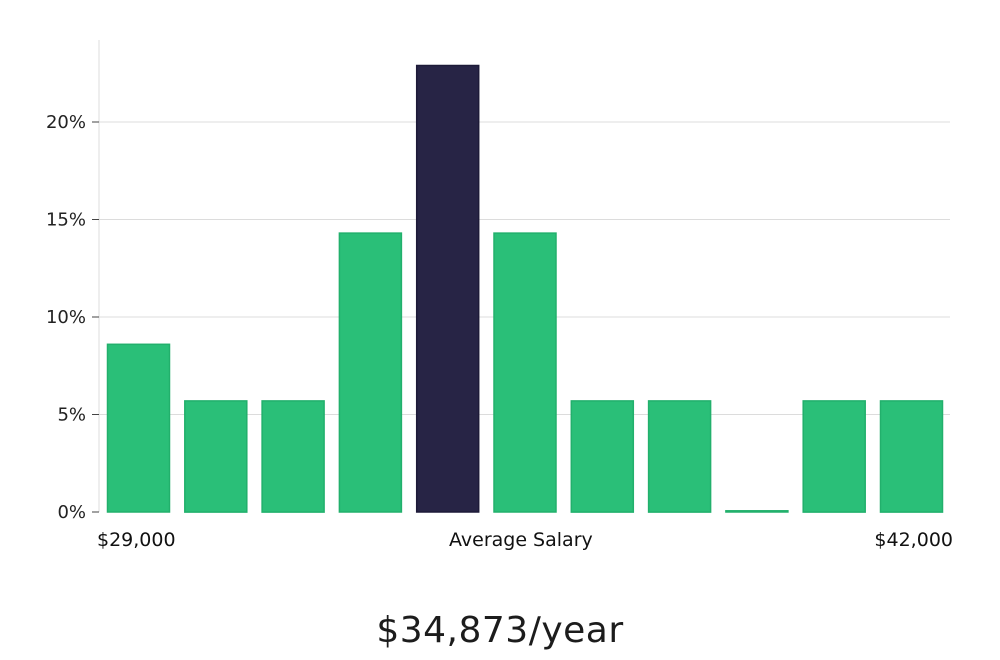  I want to click on x-max-label: $42,000, so click(913, 540).